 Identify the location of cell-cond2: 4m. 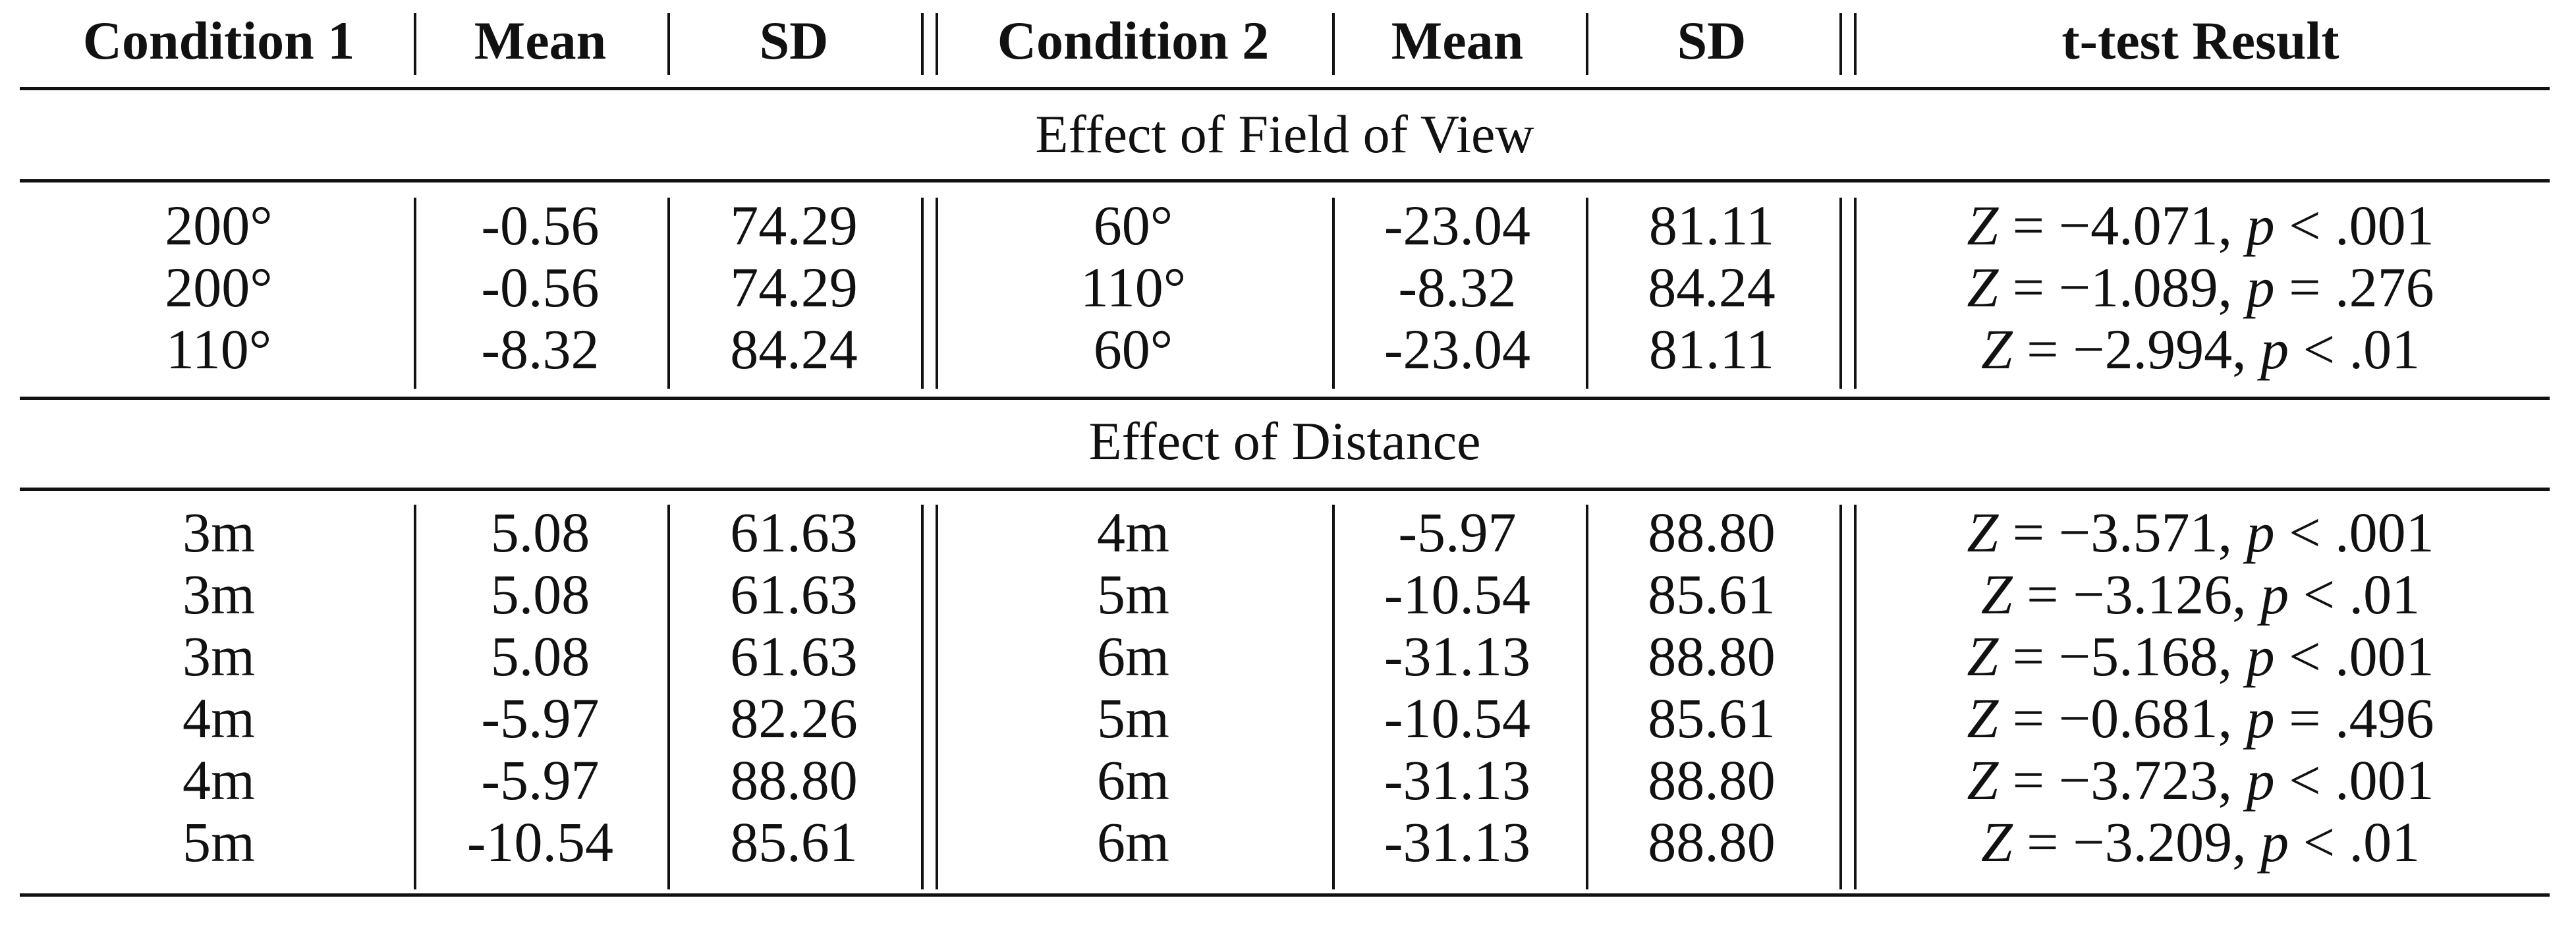
(1133, 532).